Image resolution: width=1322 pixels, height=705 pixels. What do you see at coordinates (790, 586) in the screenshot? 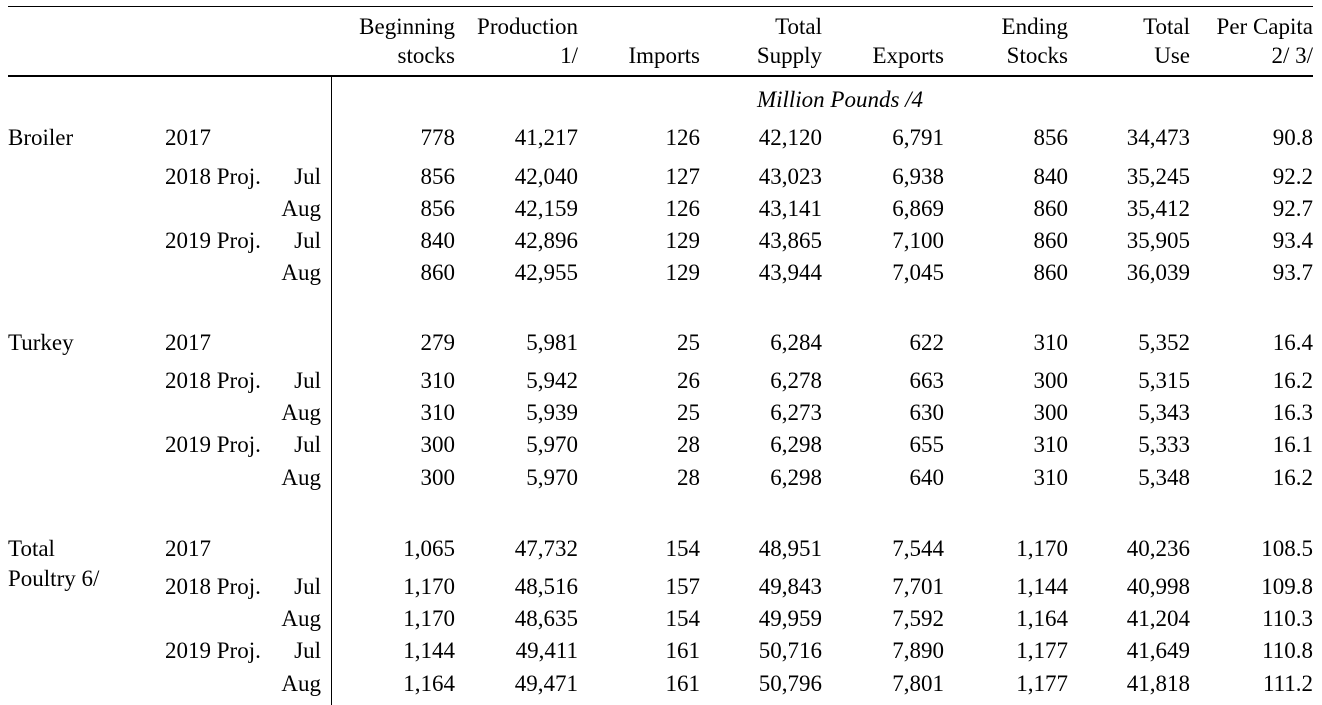
I see `table-cell: 49,843` at bounding box center [790, 586].